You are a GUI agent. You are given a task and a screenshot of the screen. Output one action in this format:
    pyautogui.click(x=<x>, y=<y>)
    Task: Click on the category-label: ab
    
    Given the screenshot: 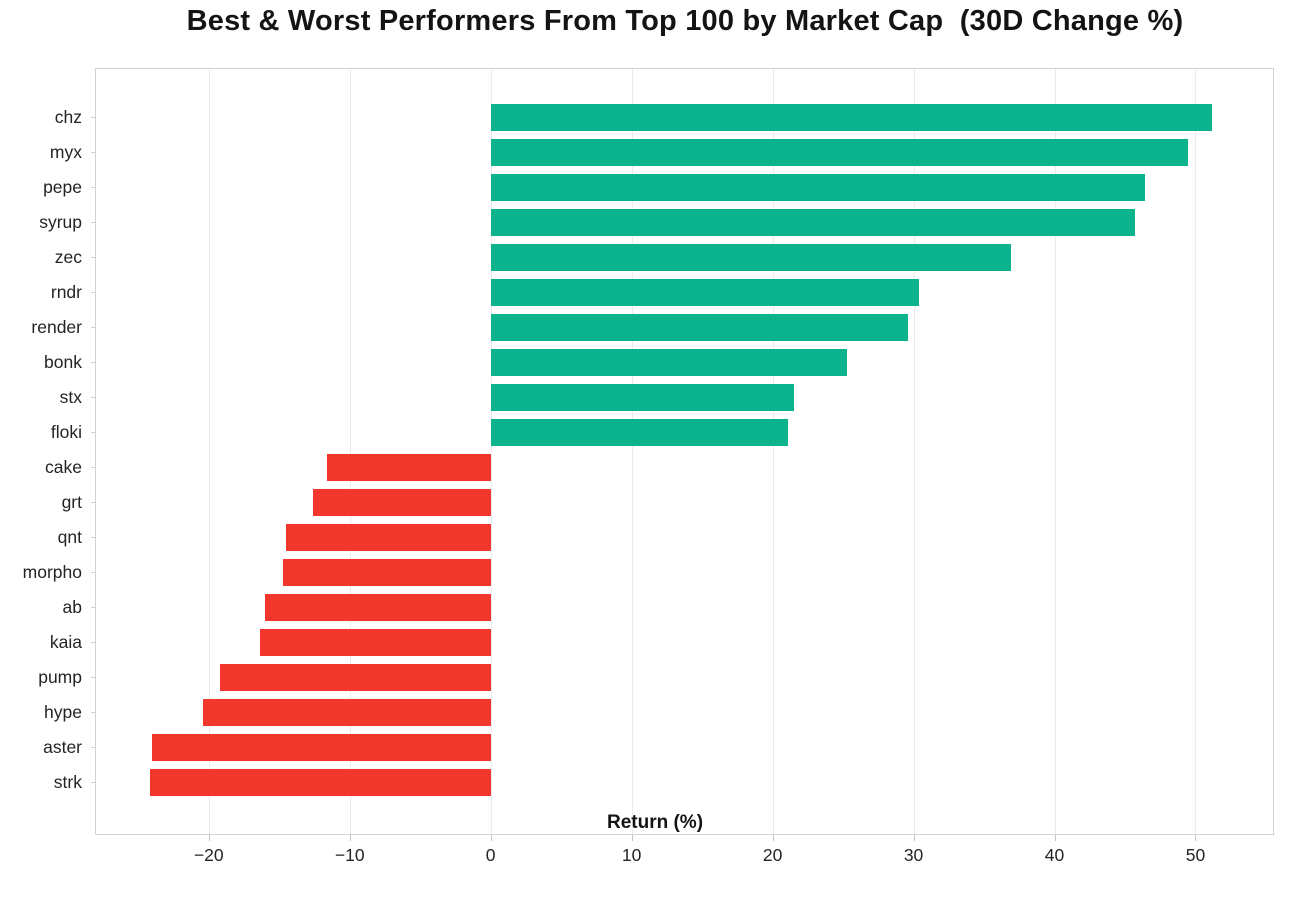 What is the action you would take?
    pyautogui.click(x=72, y=607)
    